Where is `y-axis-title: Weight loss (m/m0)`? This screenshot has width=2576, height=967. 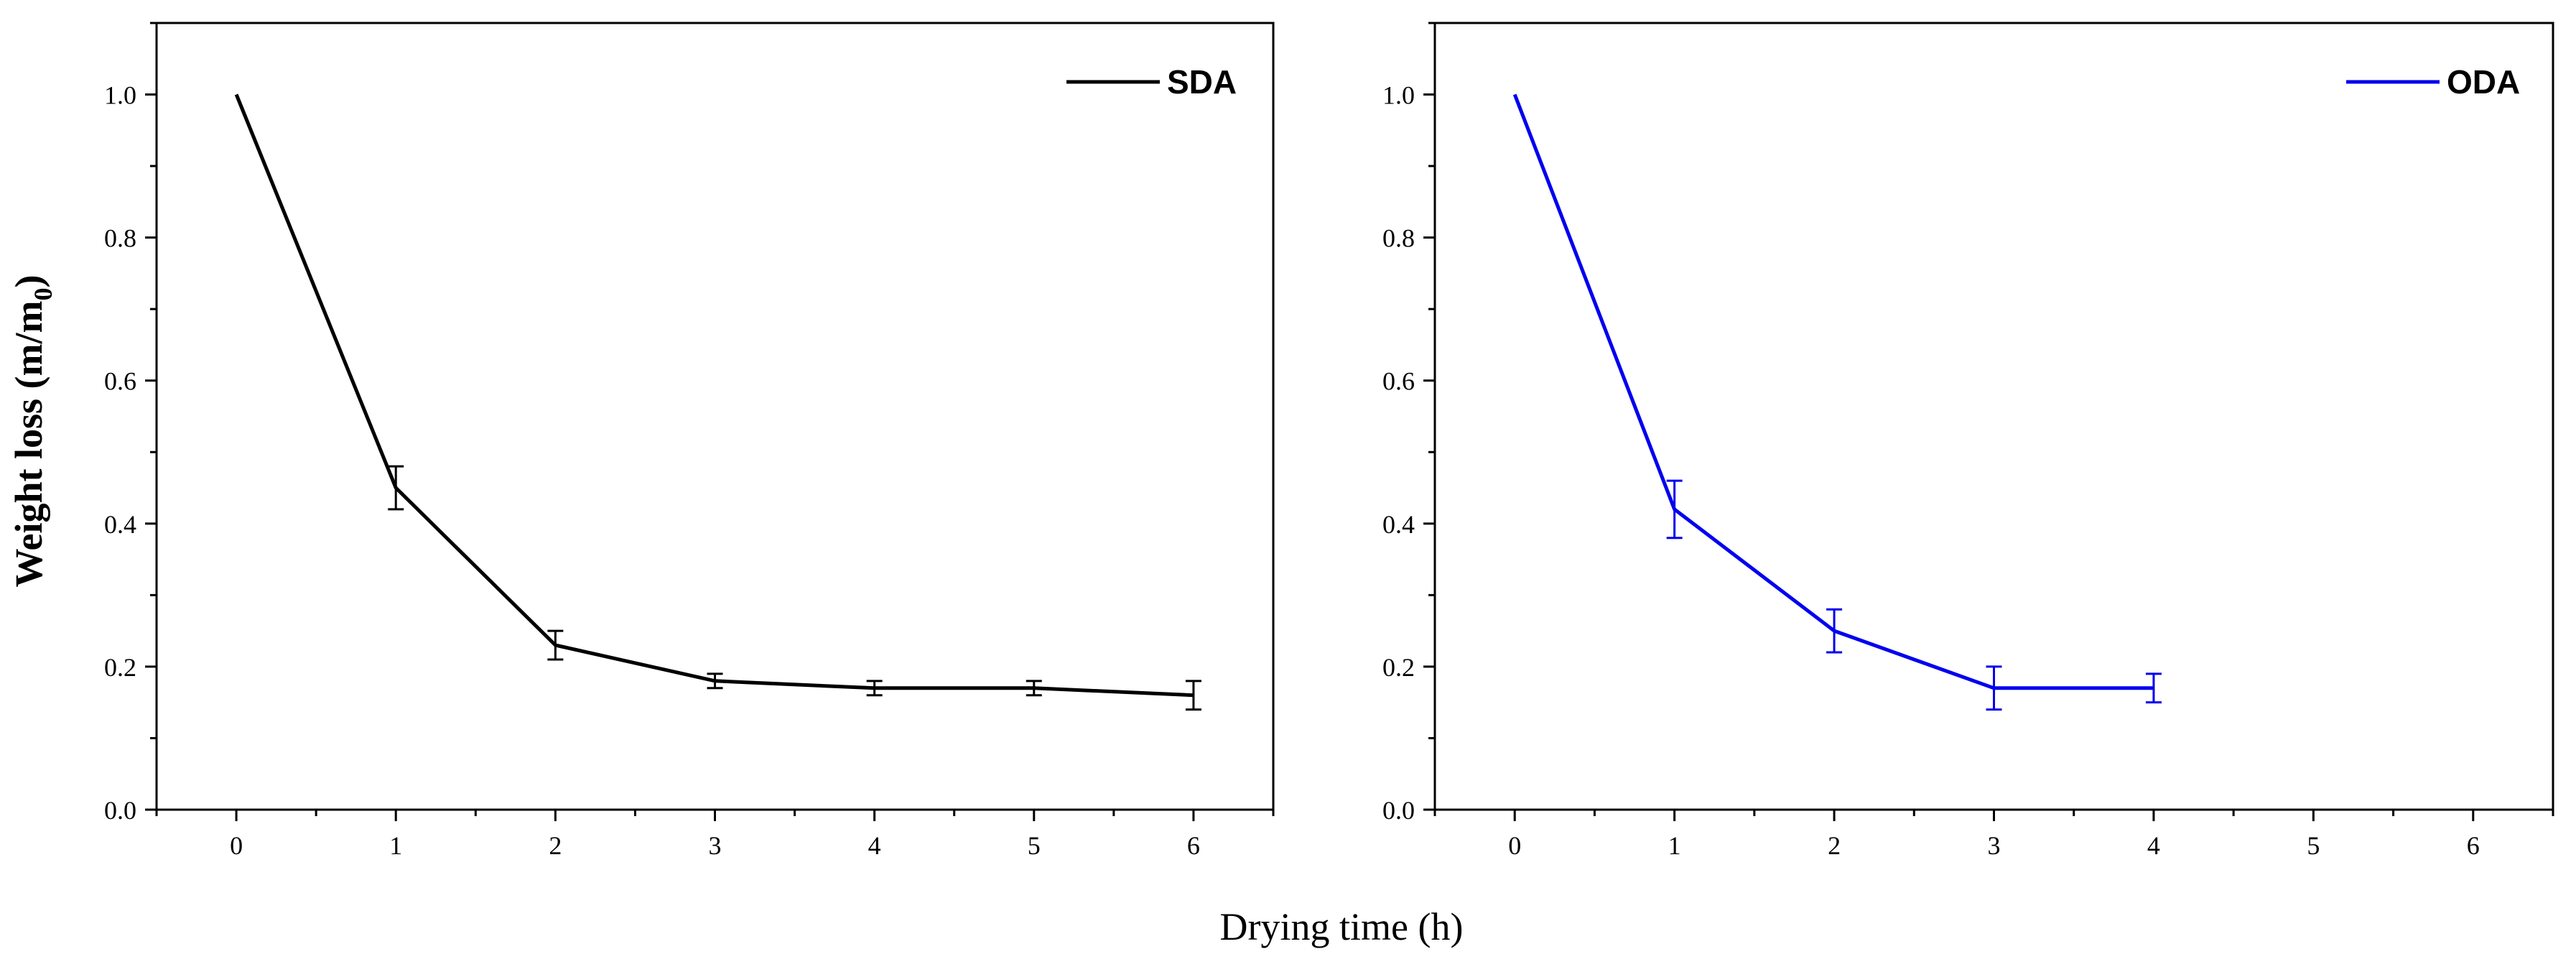 y-axis-title: Weight loss (m/m0) is located at coordinates (32, 431).